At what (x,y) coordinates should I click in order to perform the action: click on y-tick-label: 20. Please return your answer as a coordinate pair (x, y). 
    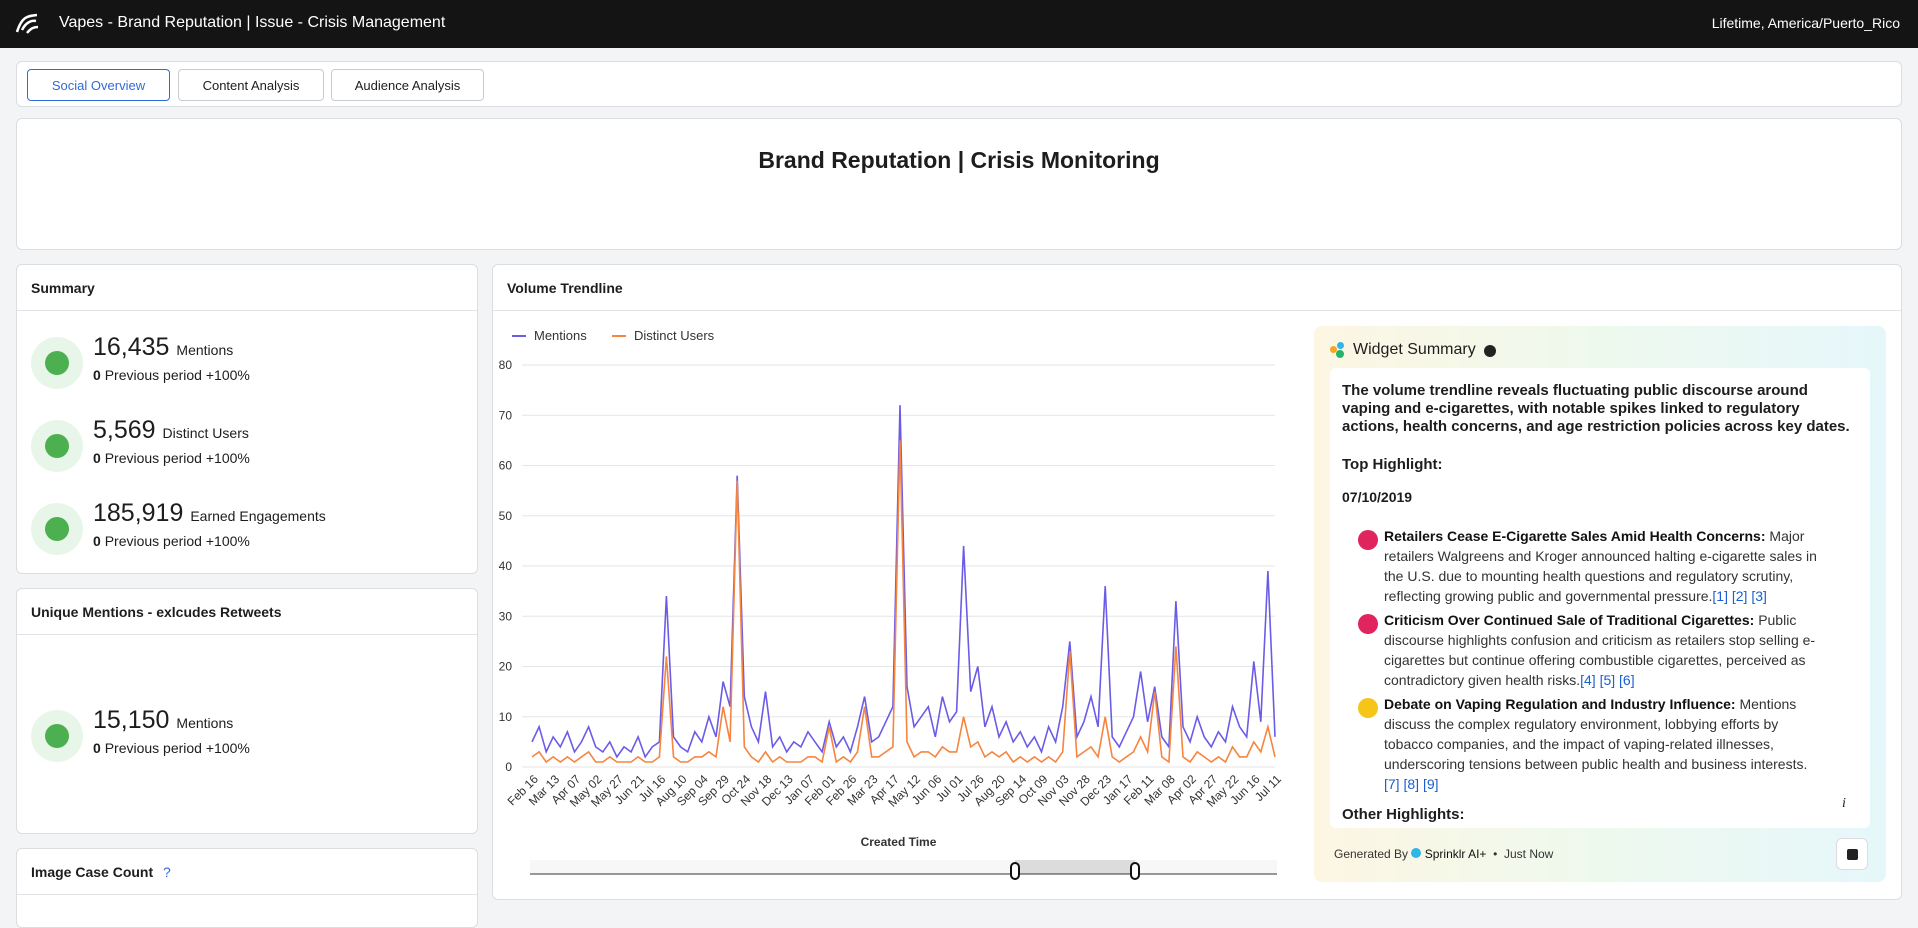
    Looking at the image, I should click on (506, 667).